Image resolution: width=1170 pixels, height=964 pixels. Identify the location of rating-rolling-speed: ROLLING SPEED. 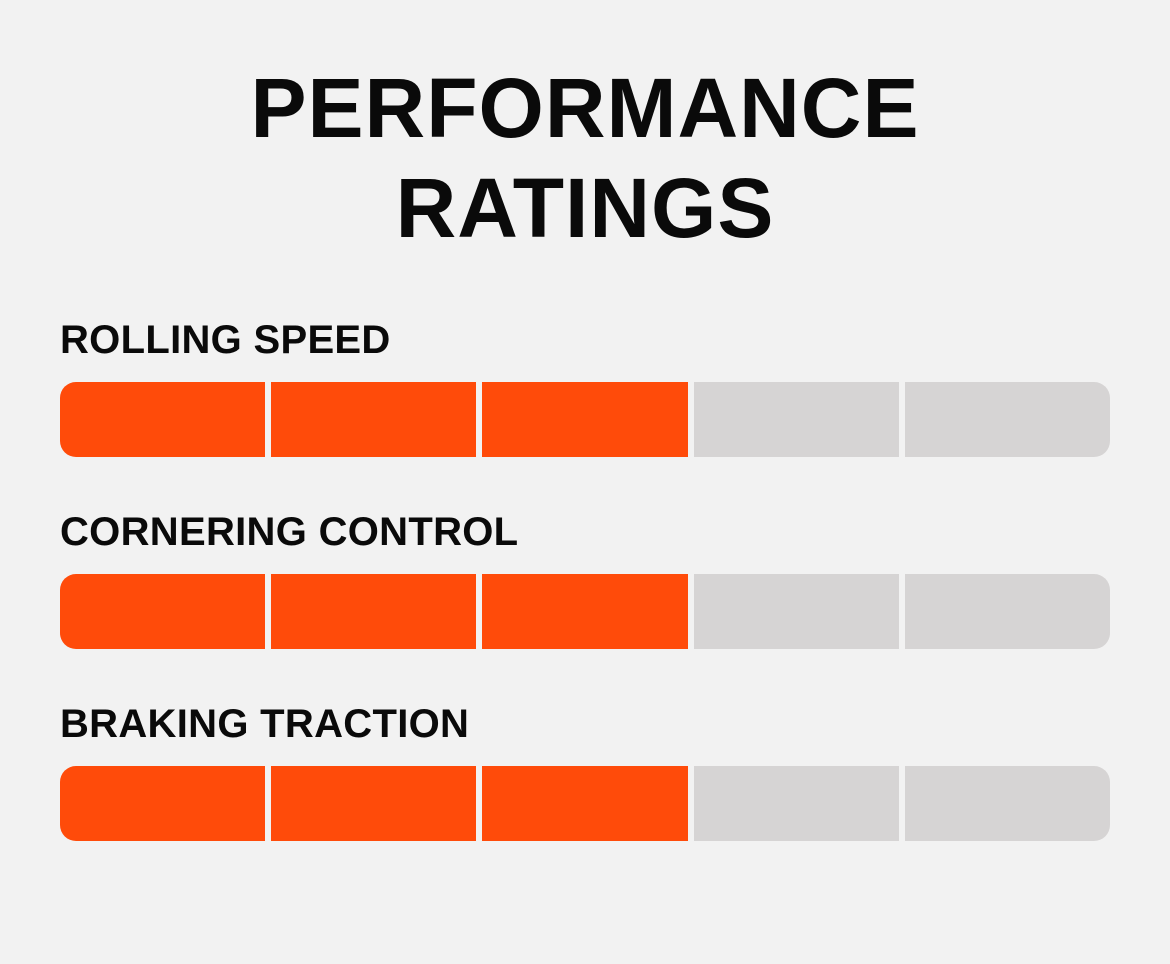
(585, 387).